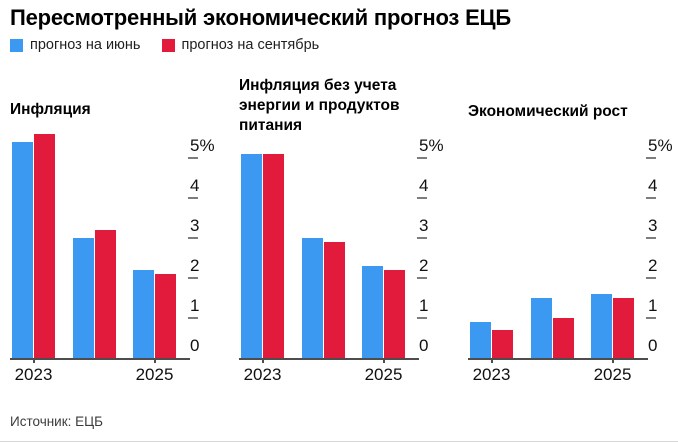 The height and width of the screenshot is (444, 678). What do you see at coordinates (56, 421) in the screenshot?
I see `source-note: Источник: ЕЦБ` at bounding box center [56, 421].